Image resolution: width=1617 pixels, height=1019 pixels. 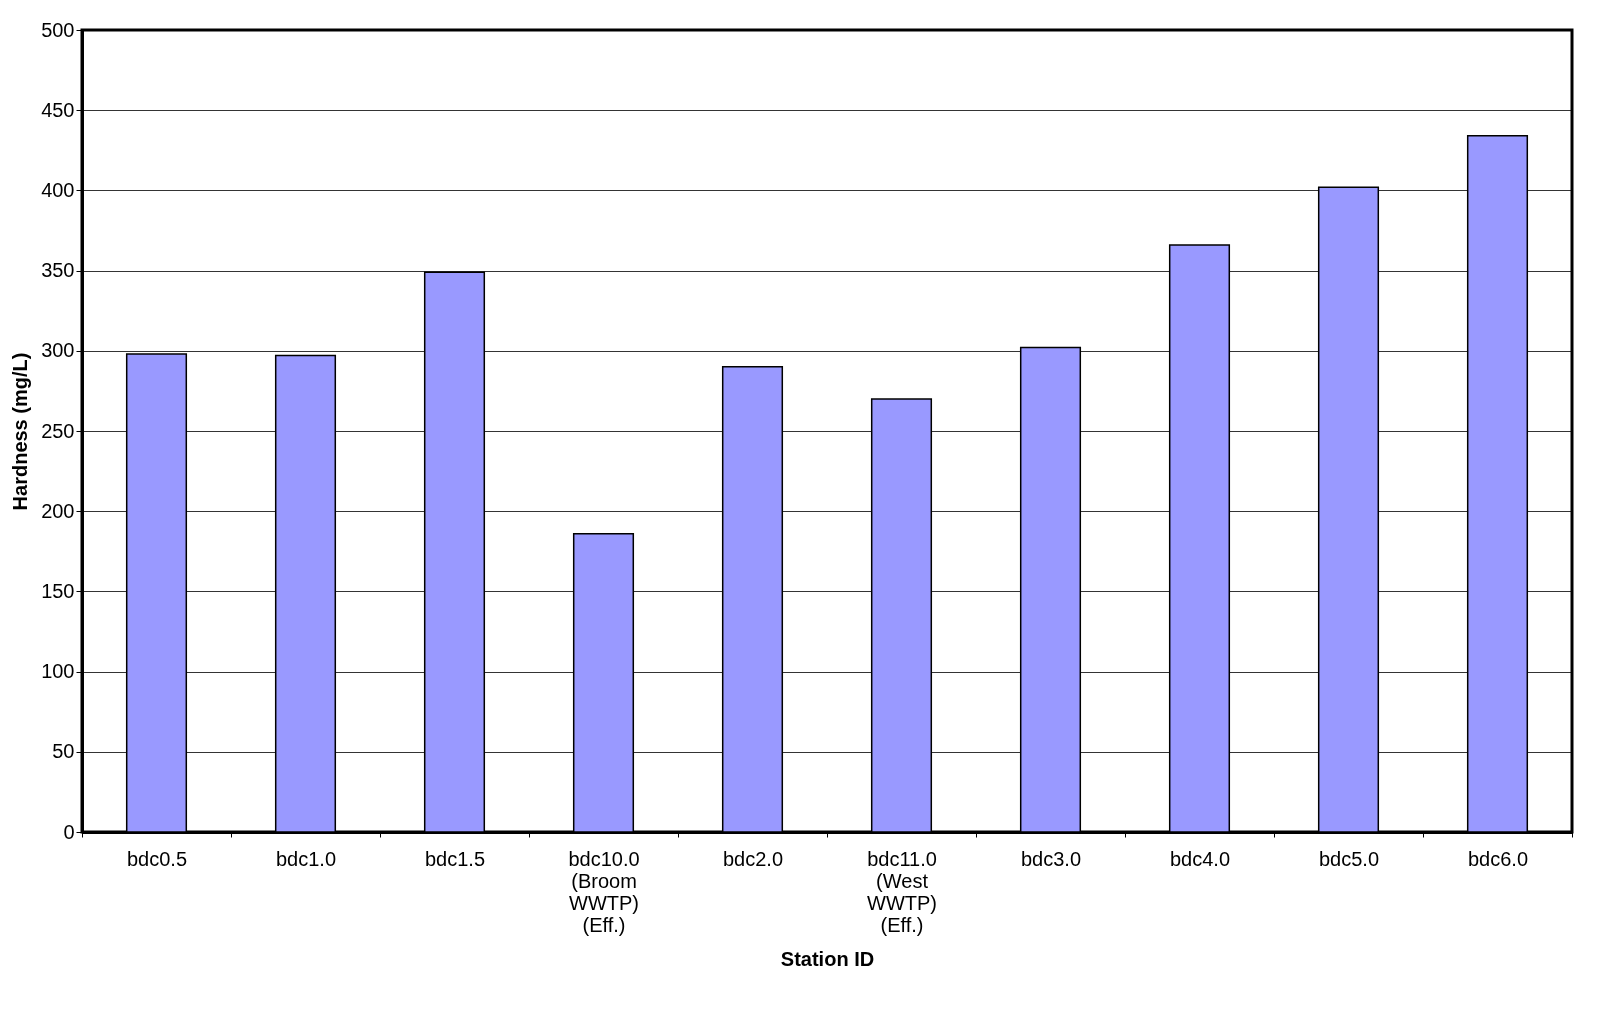 I want to click on y-tick-label: 150, so click(x=58, y=590).